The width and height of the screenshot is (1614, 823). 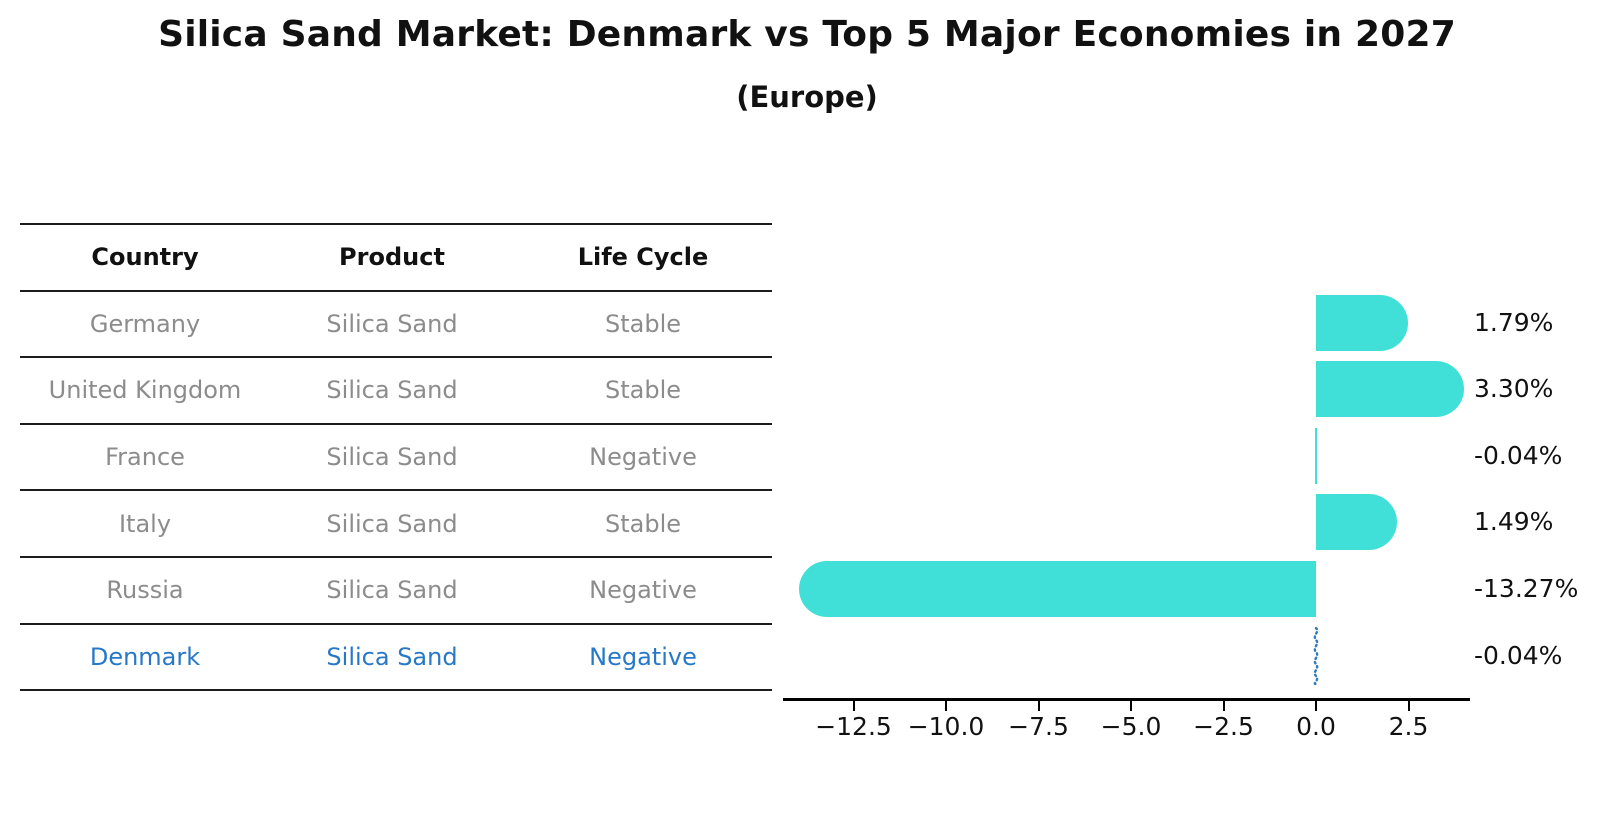 What do you see at coordinates (145, 323) in the screenshot?
I see `table-cell-country: Germany` at bounding box center [145, 323].